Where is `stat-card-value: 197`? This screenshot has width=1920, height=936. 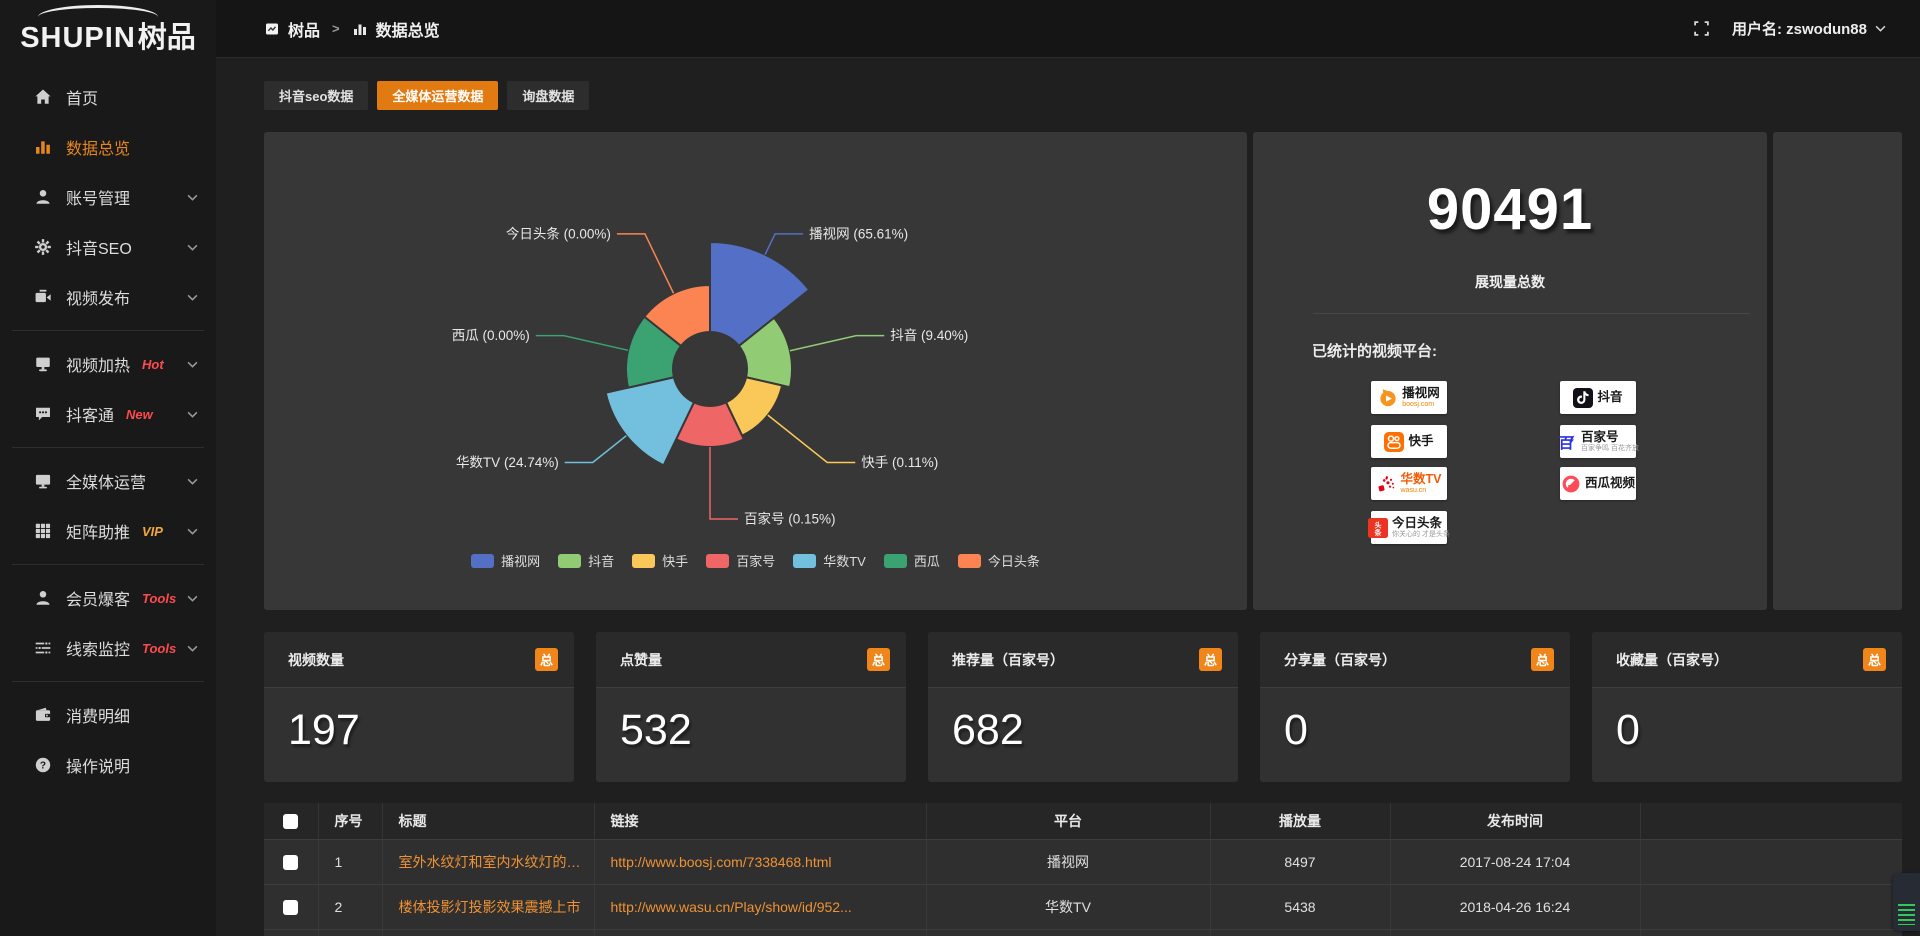
stat-card-value: 197 is located at coordinates (324, 730).